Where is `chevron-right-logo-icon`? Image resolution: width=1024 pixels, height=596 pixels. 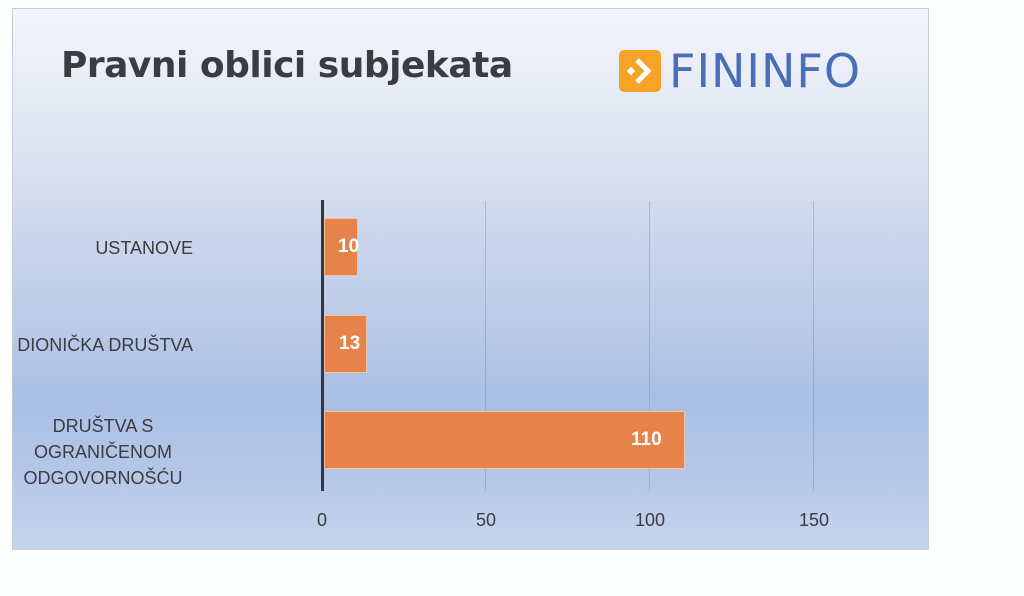 chevron-right-logo-icon is located at coordinates (640, 71).